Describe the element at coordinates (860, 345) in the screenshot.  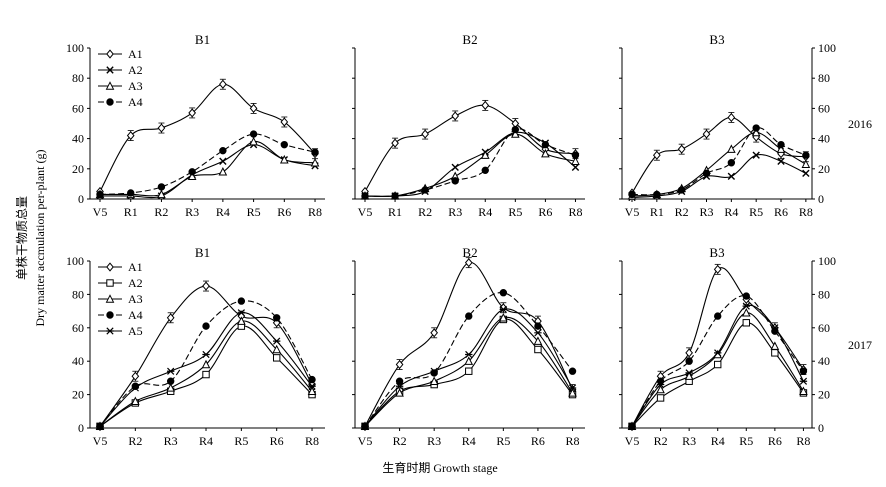
I see `year-label-2017: 2017` at that location.